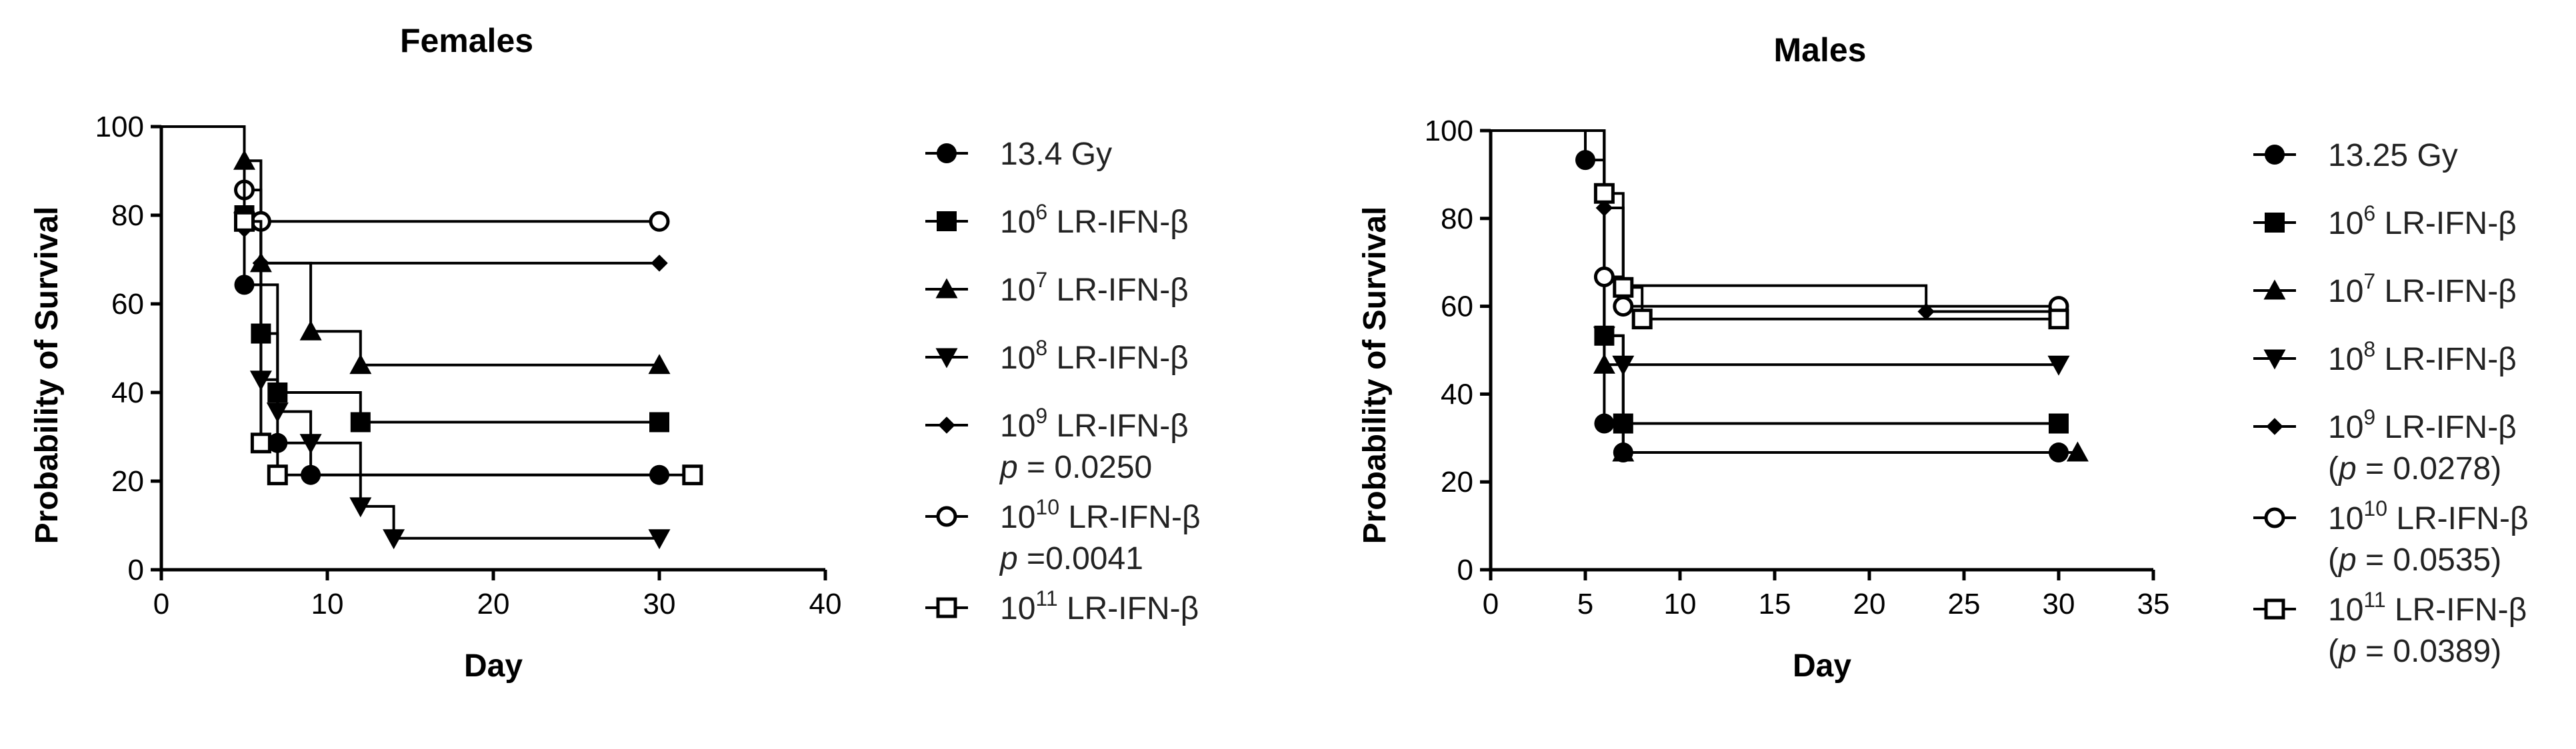 This screenshot has width=2576, height=749. I want to click on legend-label: 13.4 Gy, so click(1056, 154).